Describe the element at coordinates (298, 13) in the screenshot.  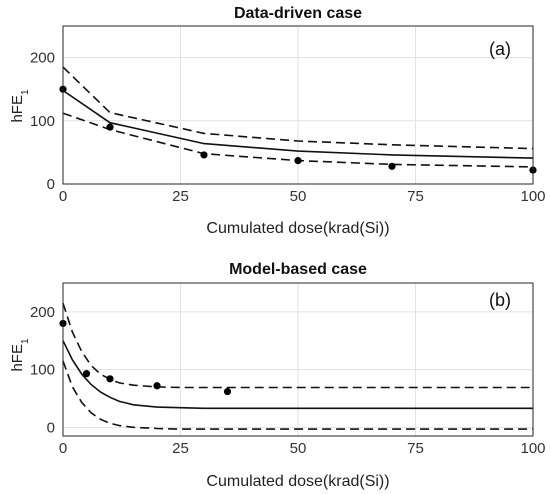
I see `chart-title: Data-driven case` at that location.